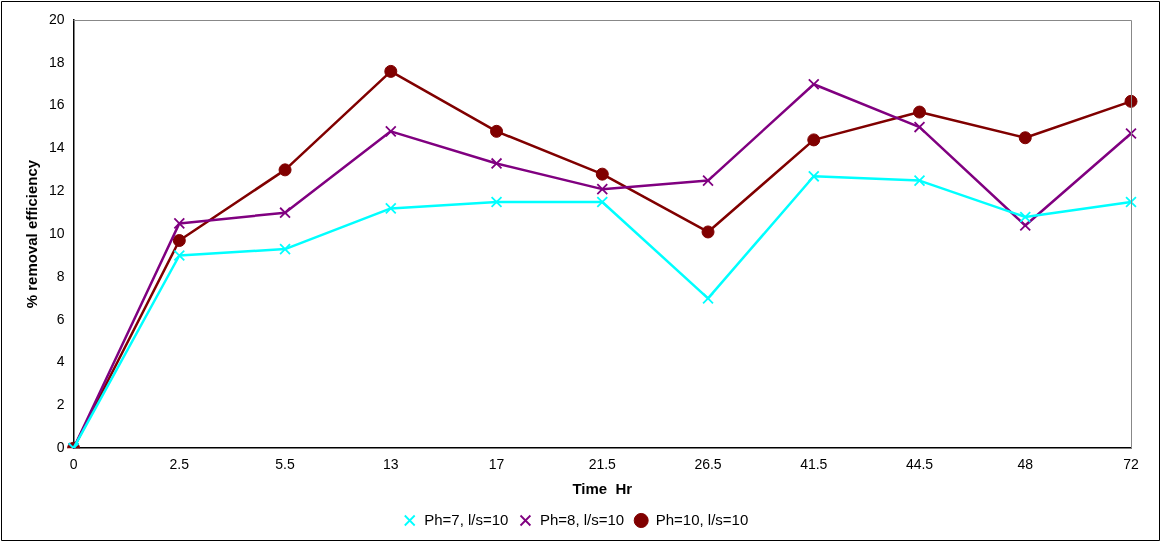 This screenshot has height=542, width=1161. I want to click on legend-label: Ph=7, l/s=10, so click(466, 519).